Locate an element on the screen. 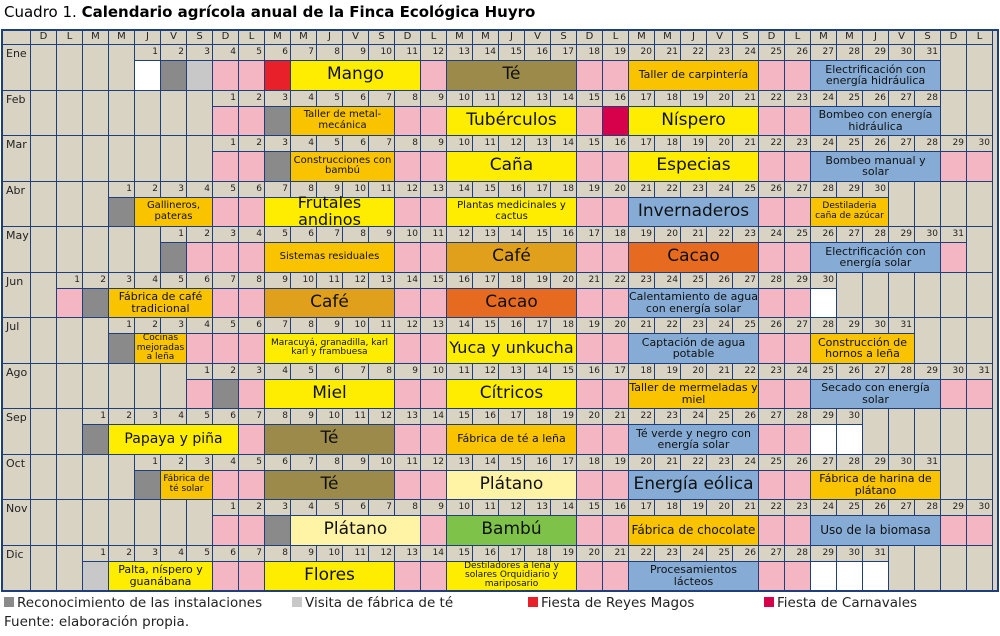 The image size is (1000, 636). legend-item: Fiesta de Carnavales is located at coordinates (840, 603).